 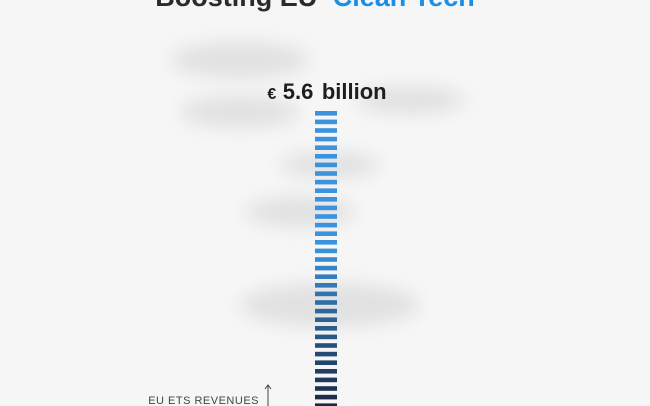 I want to click on bar-stripes, so click(x=326, y=258).